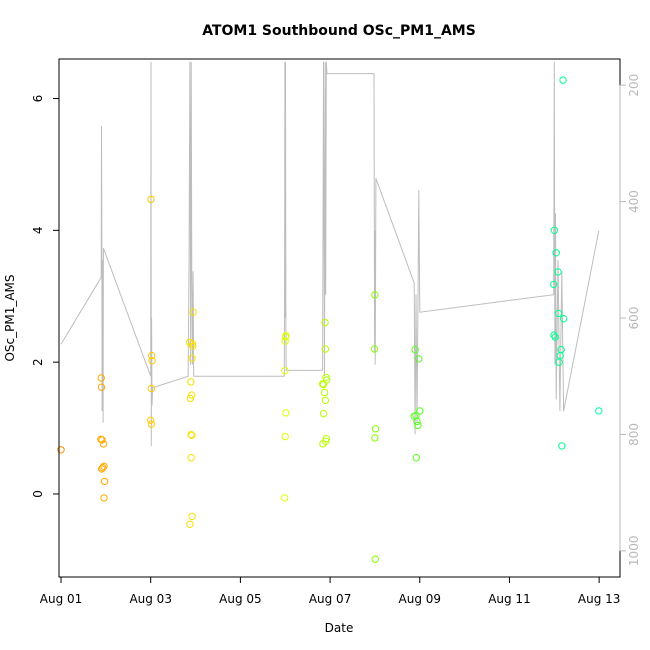 The width and height of the screenshot is (650, 650). I want to click on secondary-y-axis: 200 400 600 800 1000, so click(630, 320).